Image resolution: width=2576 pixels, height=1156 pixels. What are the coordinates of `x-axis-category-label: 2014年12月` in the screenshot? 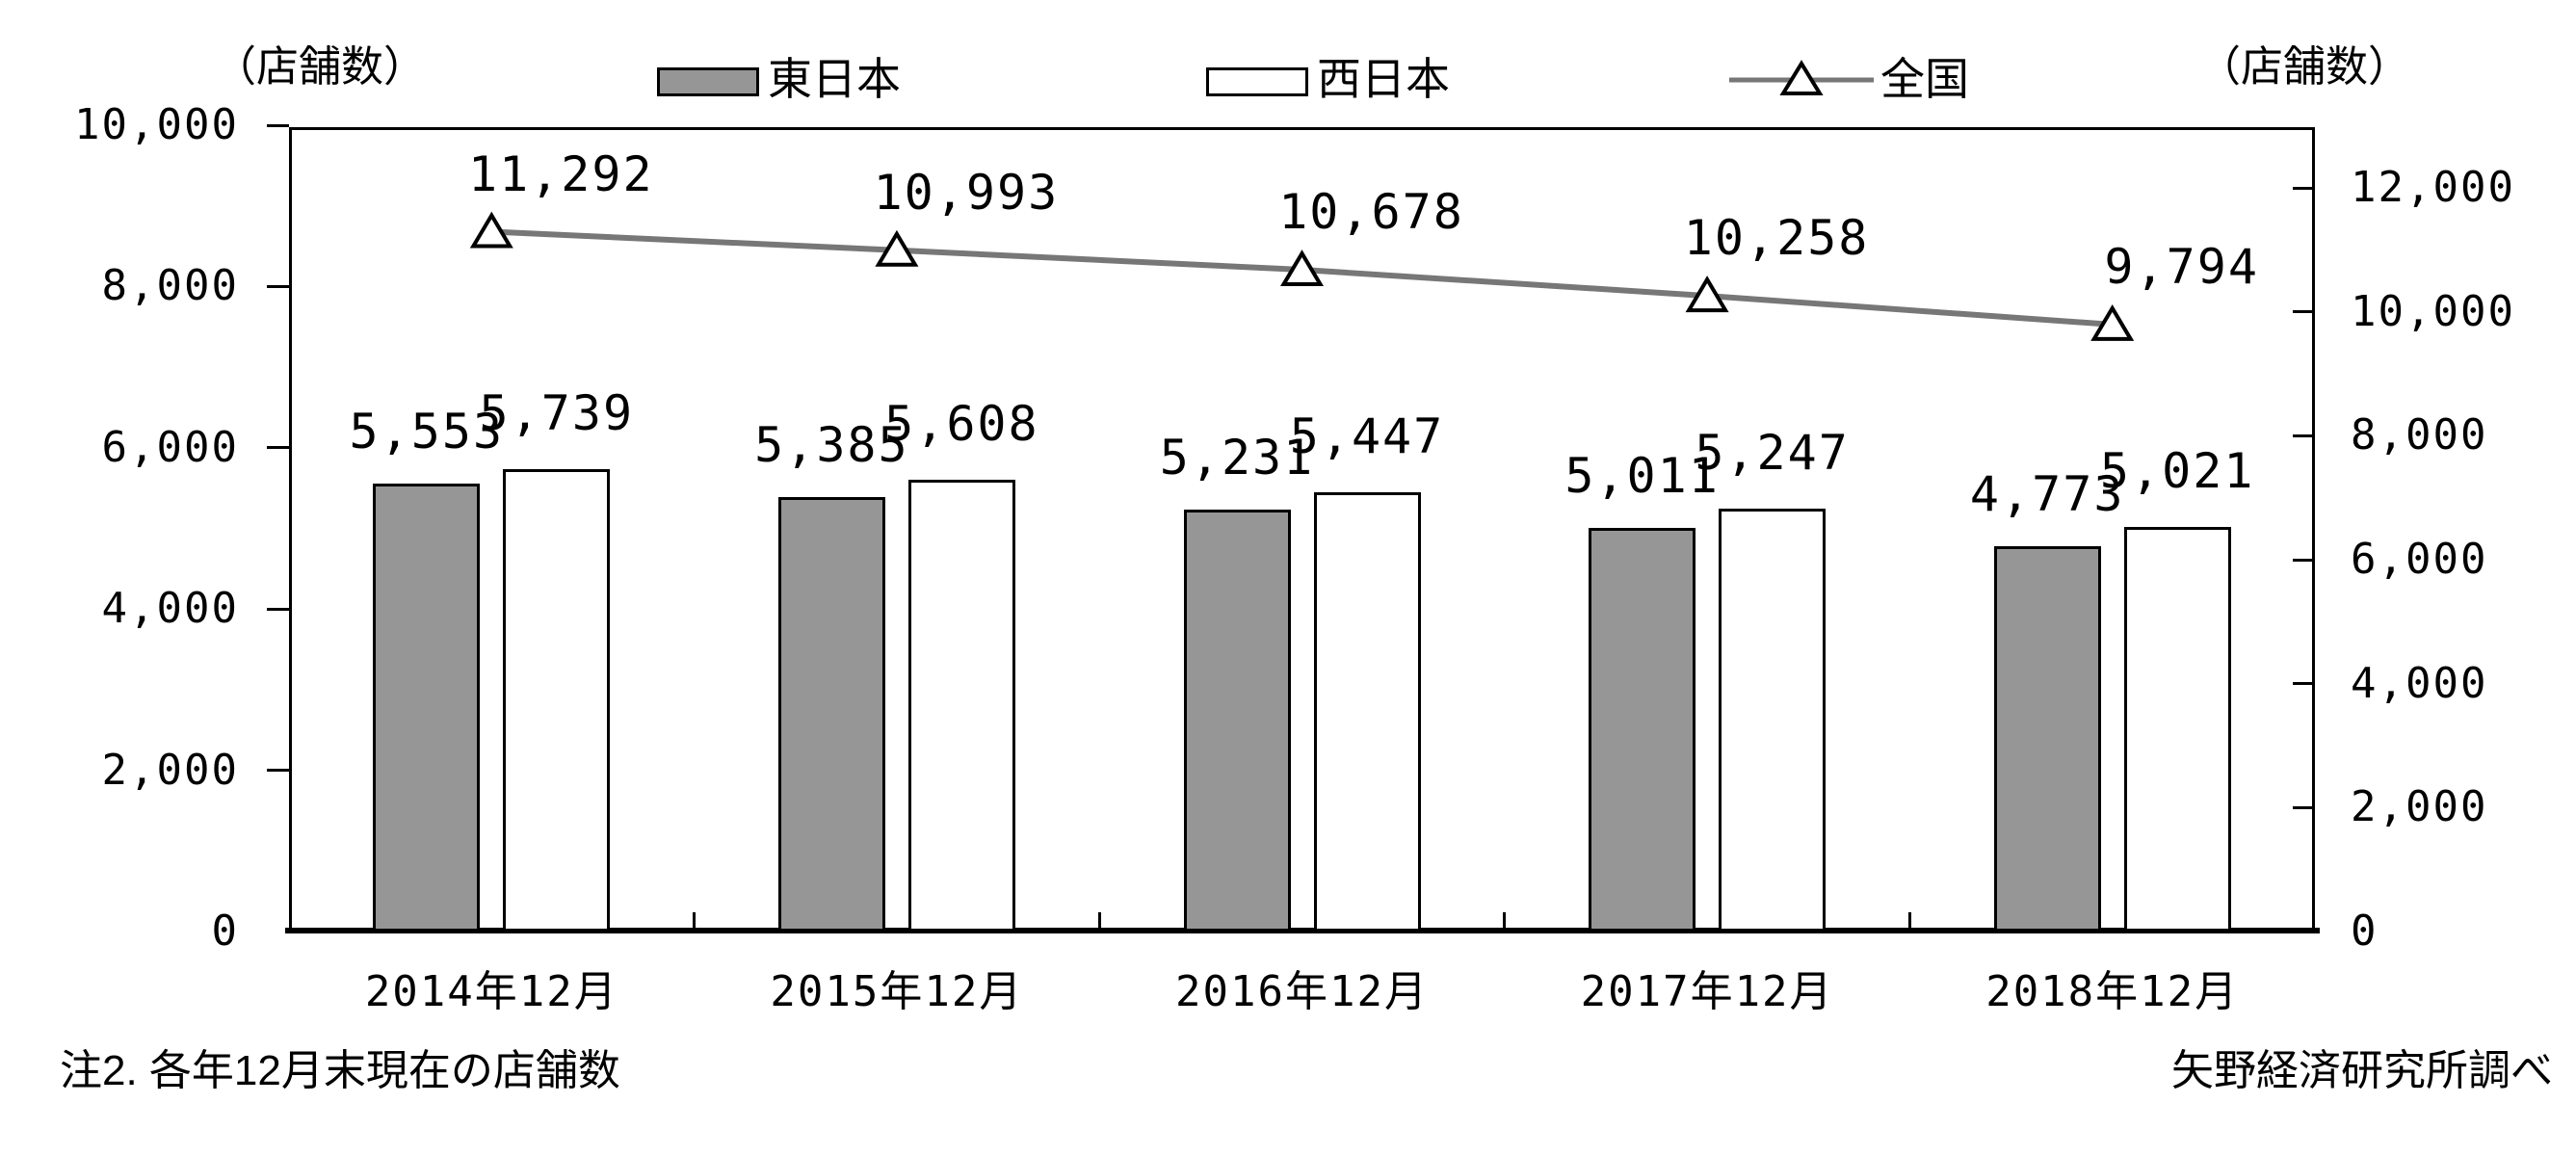 It's located at (491, 991).